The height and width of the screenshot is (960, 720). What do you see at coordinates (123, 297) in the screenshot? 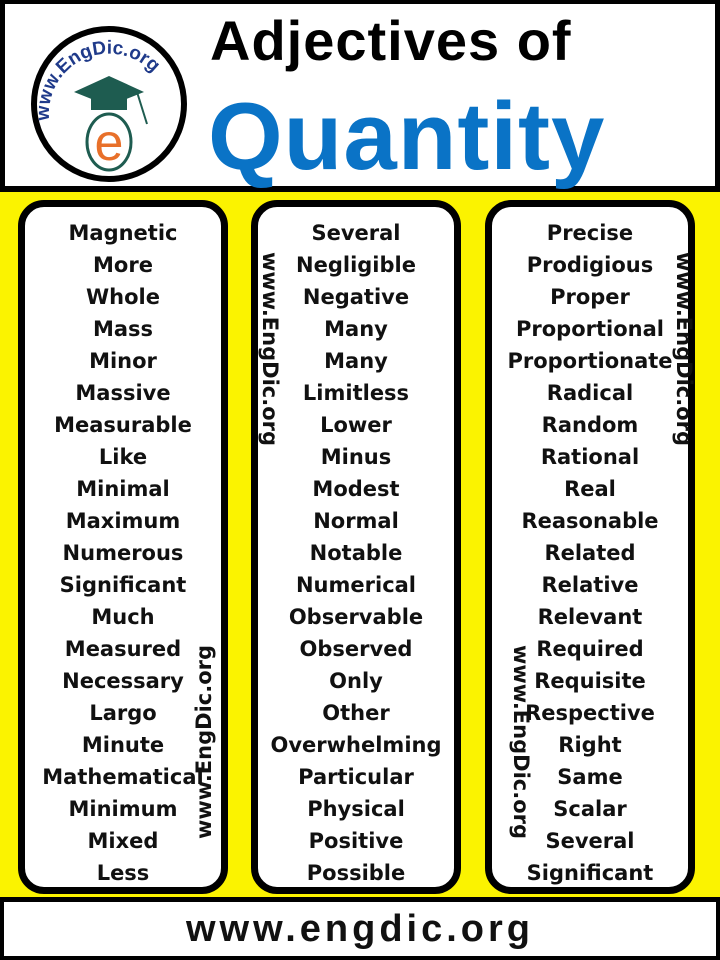
I see `word-item: Whole` at bounding box center [123, 297].